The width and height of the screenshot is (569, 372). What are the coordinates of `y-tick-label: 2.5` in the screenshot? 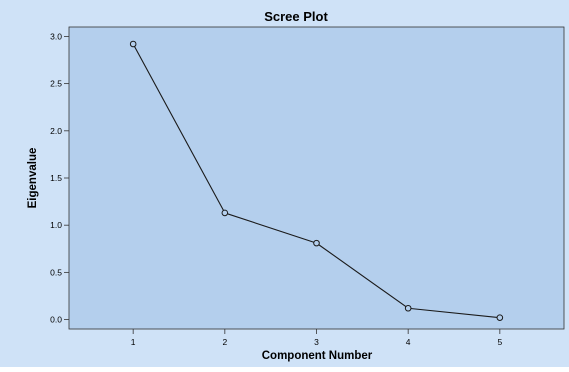 It's located at (56, 84).